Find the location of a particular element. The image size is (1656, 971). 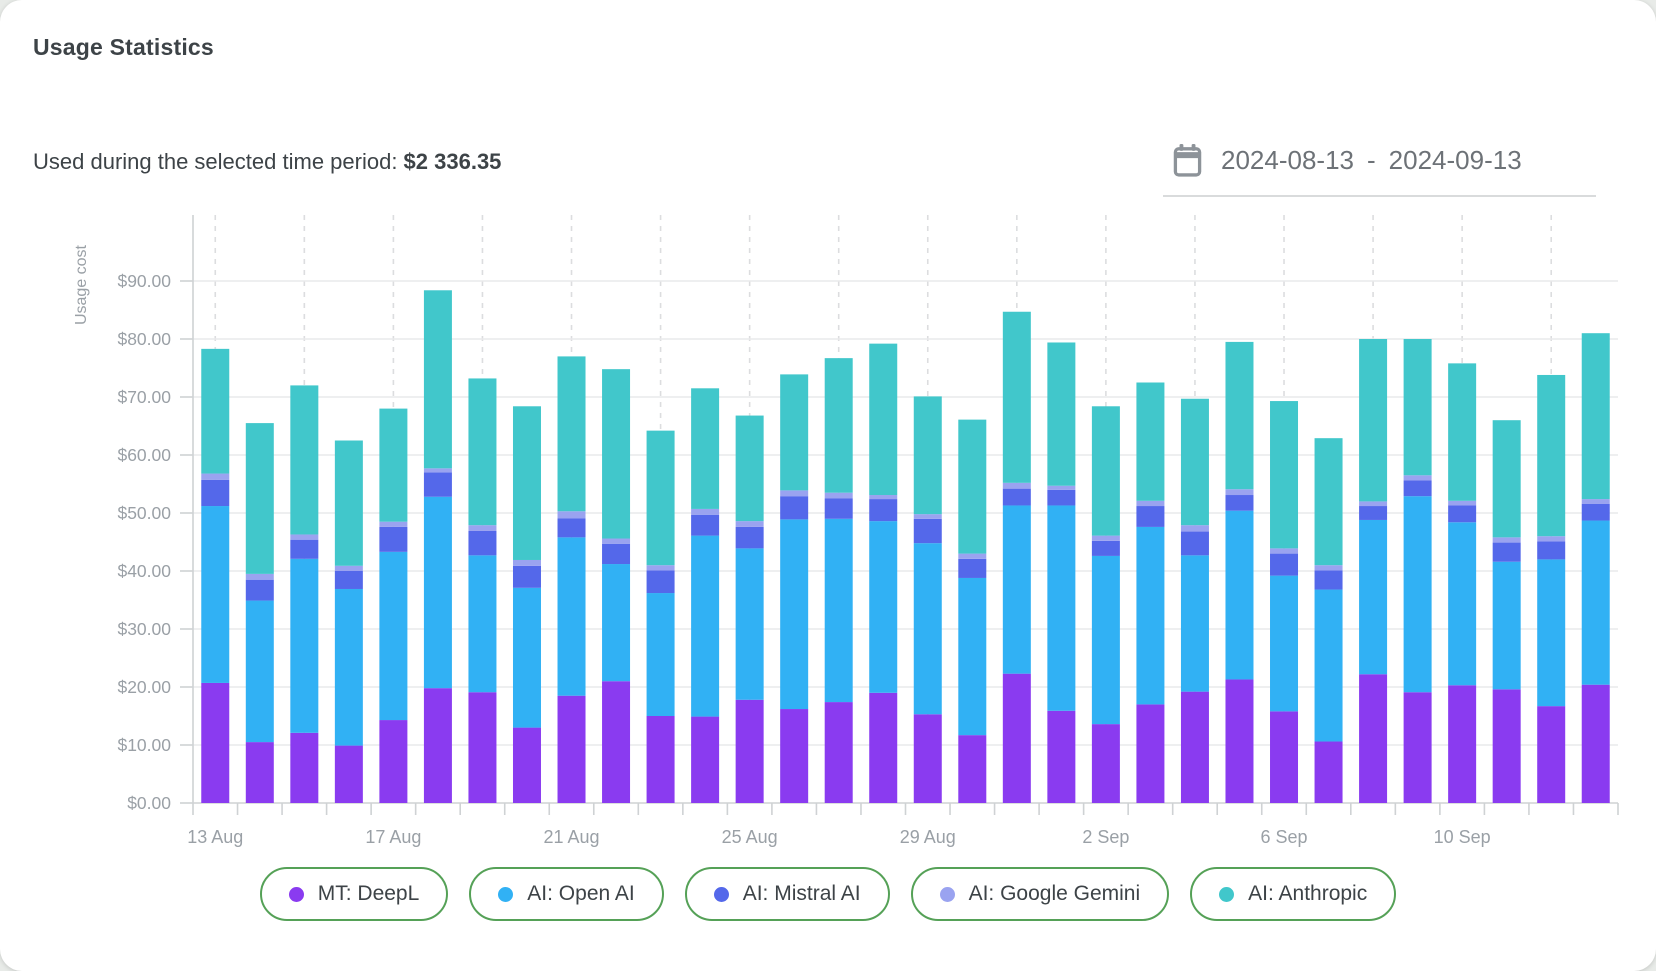

legend-item-gemini: AI: Google Gemini is located at coordinates (1040, 894).